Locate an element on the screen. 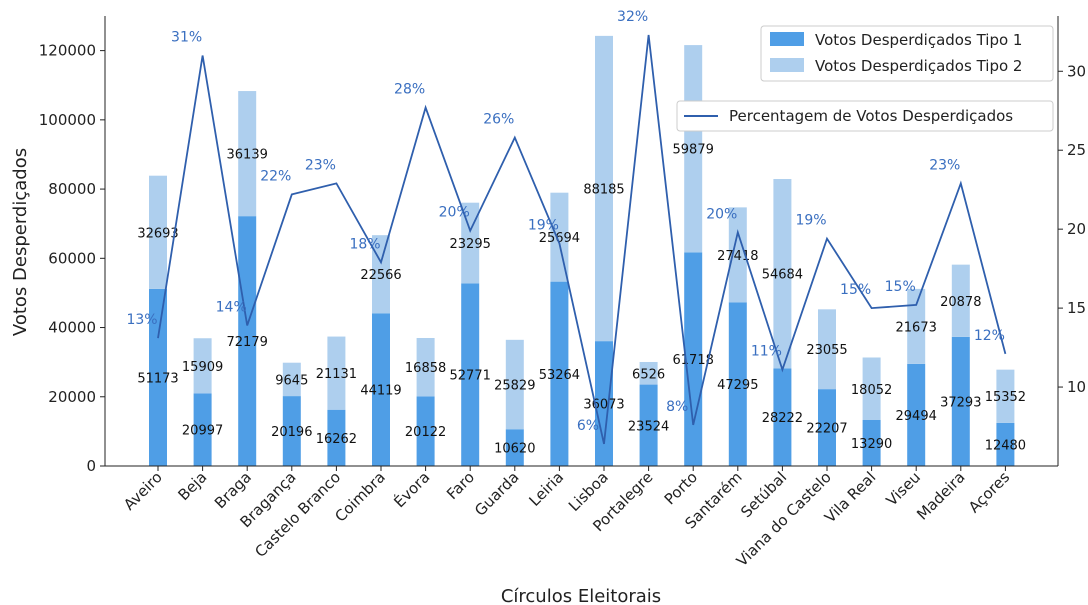  bar-label-tipo2: 32693 is located at coordinates (157, 233).